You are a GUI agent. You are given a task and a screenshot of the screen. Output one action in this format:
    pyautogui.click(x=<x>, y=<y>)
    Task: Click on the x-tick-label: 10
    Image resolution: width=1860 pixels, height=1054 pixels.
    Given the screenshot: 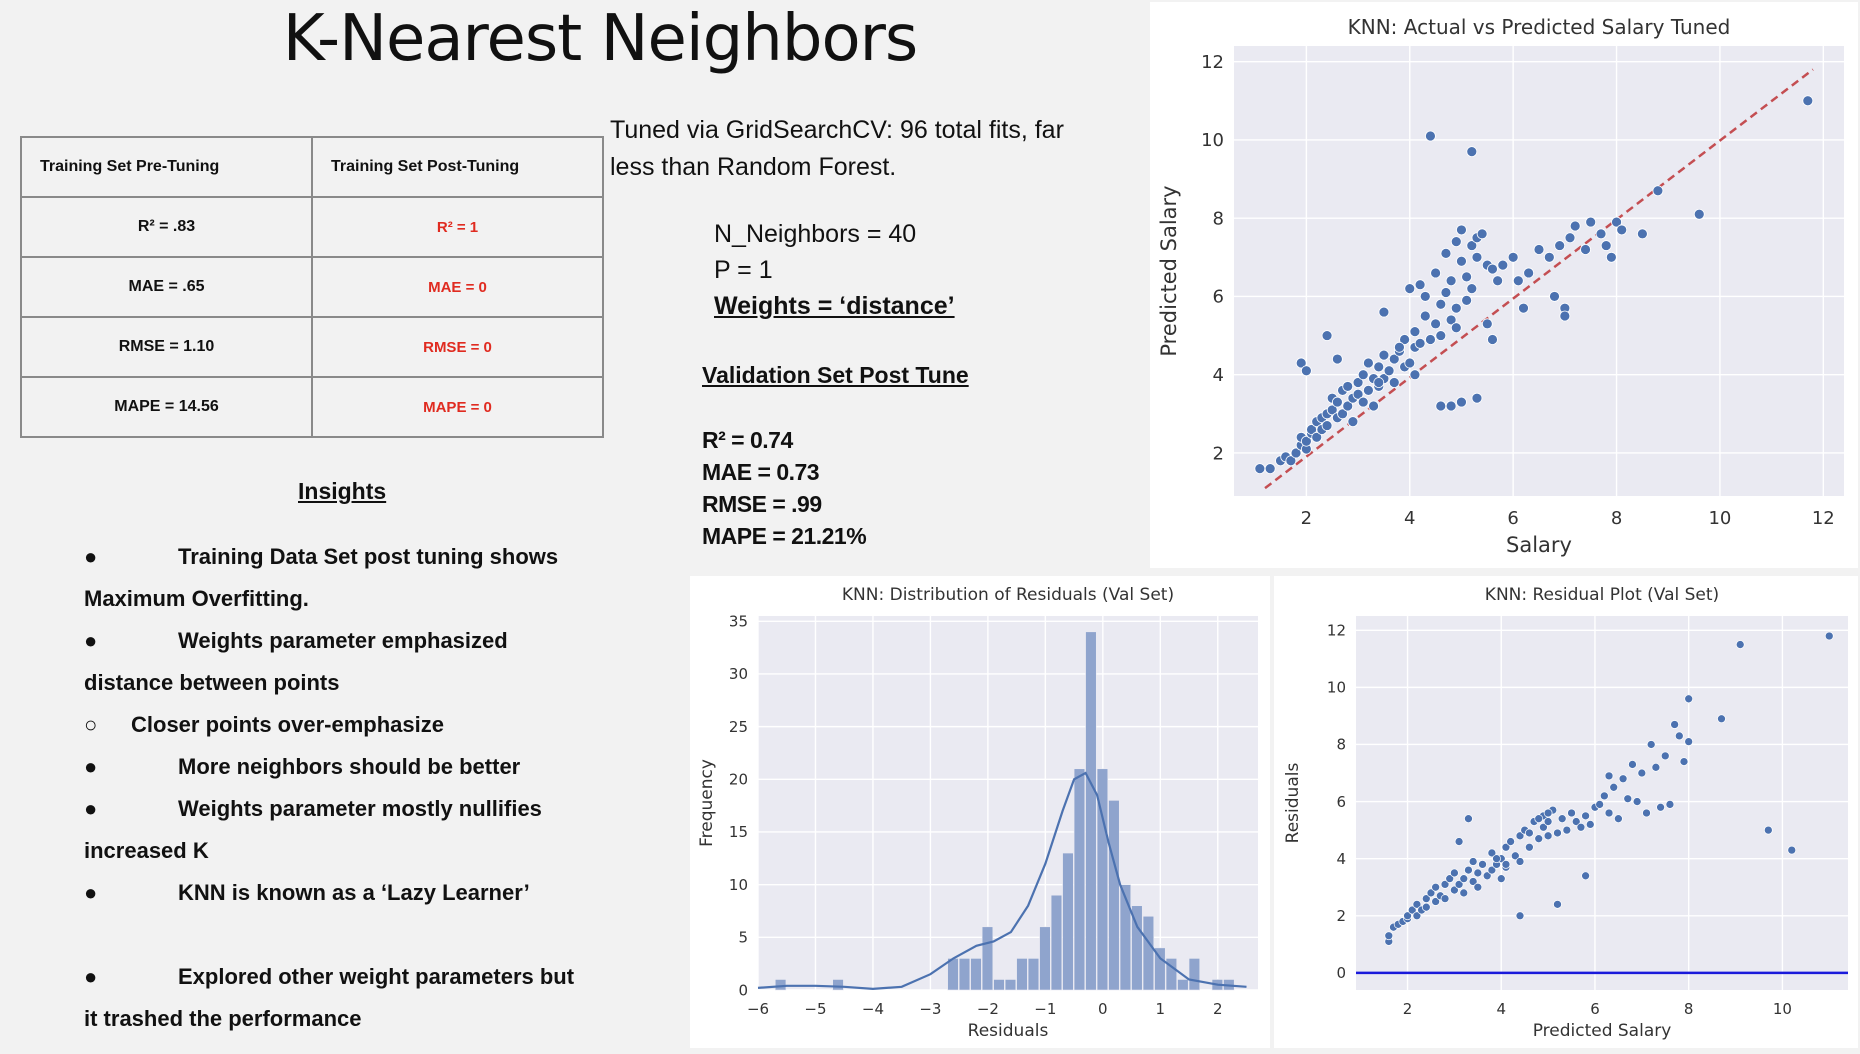 What is the action you would take?
    pyautogui.click(x=1719, y=518)
    